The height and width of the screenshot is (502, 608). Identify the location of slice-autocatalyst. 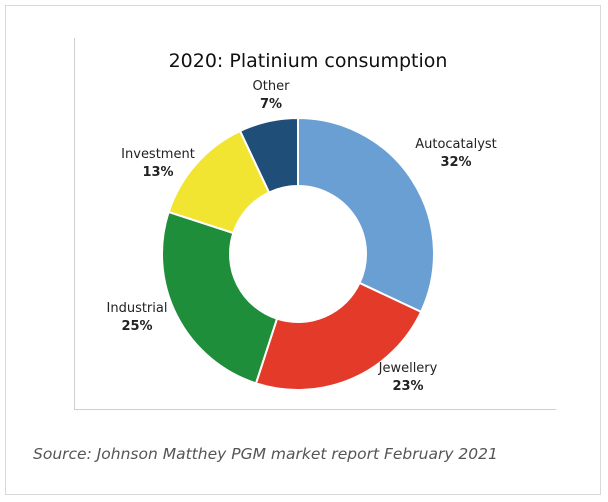
(366, 215).